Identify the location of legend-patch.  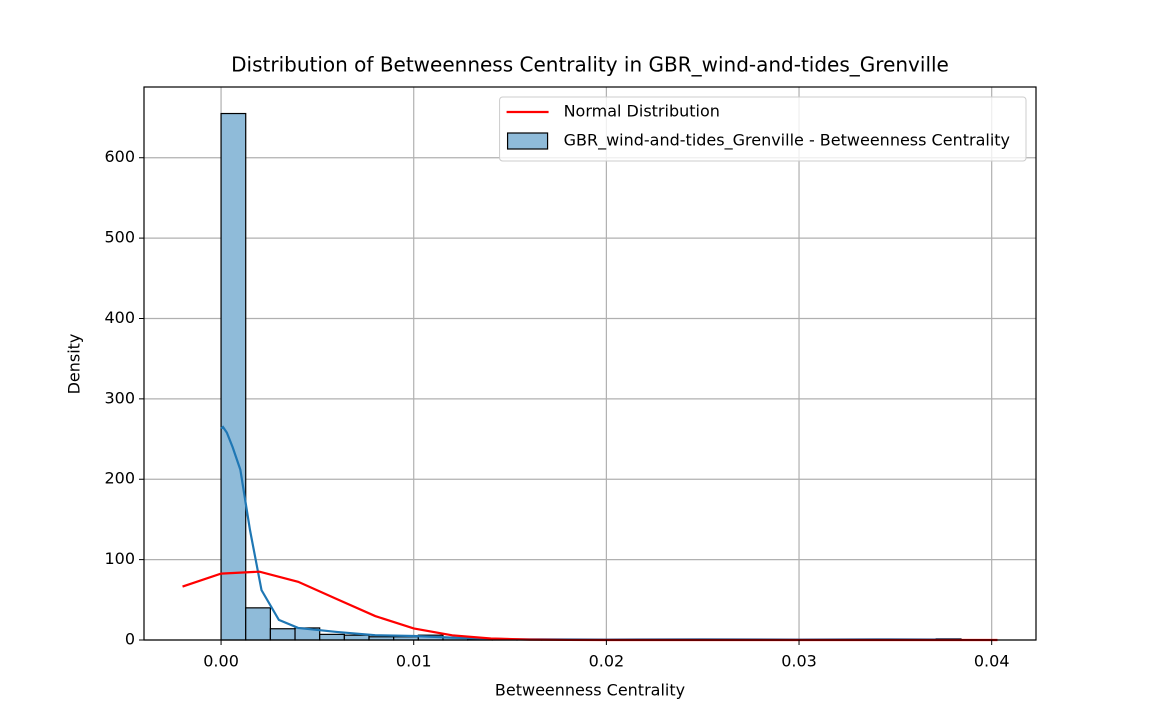
(527, 141).